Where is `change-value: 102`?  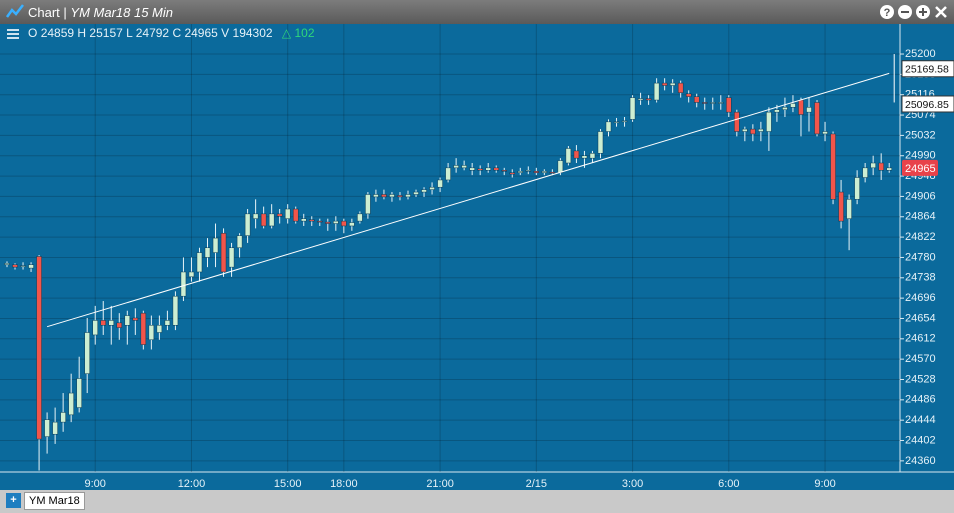 change-value: 102 is located at coordinates (304, 33).